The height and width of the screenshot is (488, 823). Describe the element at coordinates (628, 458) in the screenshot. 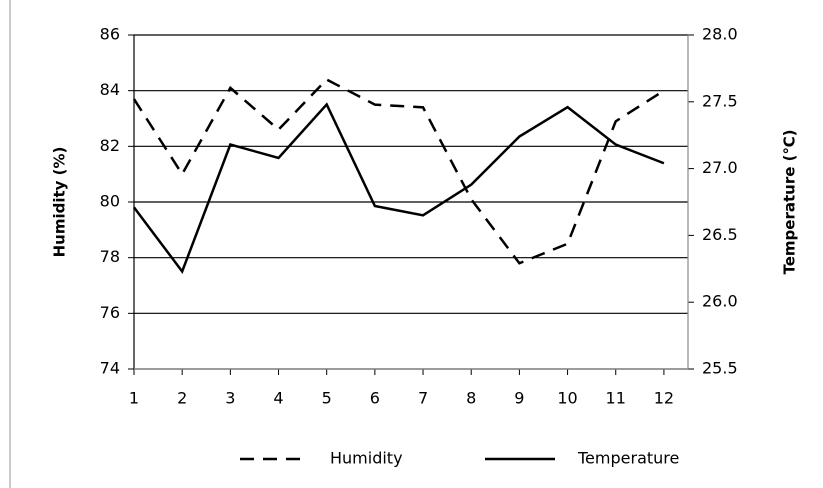

I see `legend-label: Temperature` at that location.